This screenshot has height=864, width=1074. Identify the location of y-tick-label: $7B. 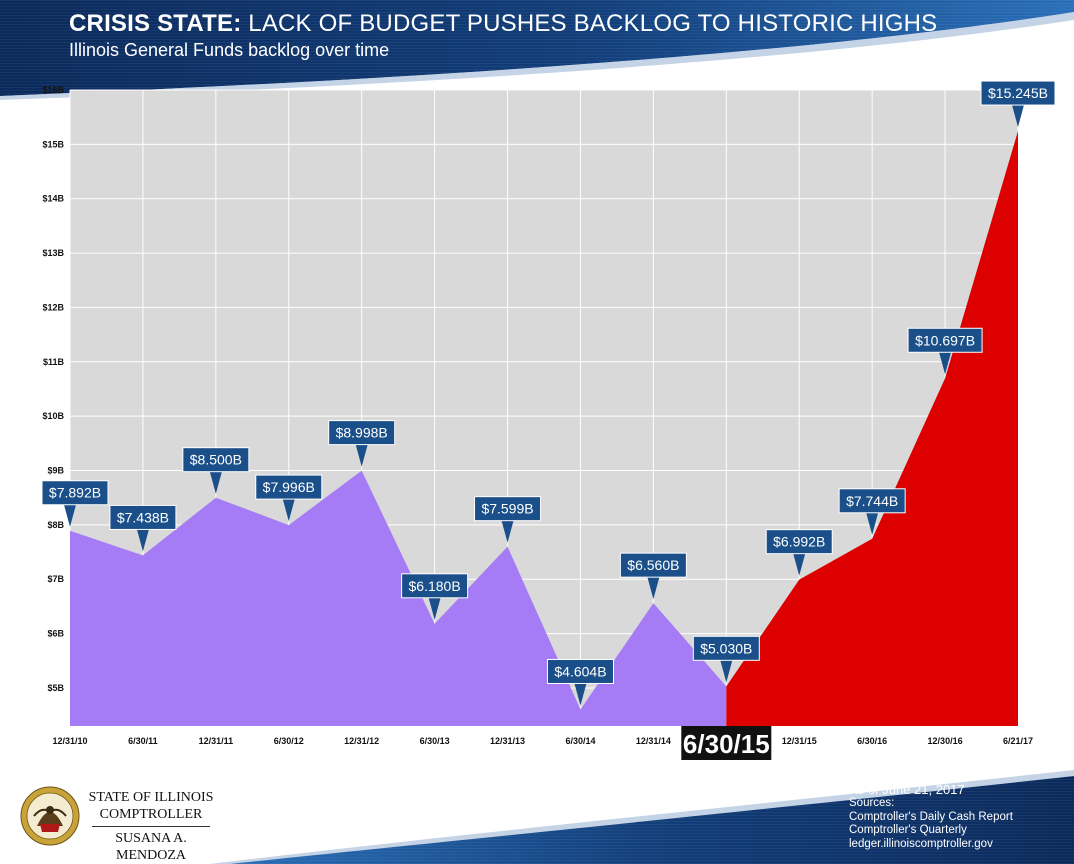
(55, 579).